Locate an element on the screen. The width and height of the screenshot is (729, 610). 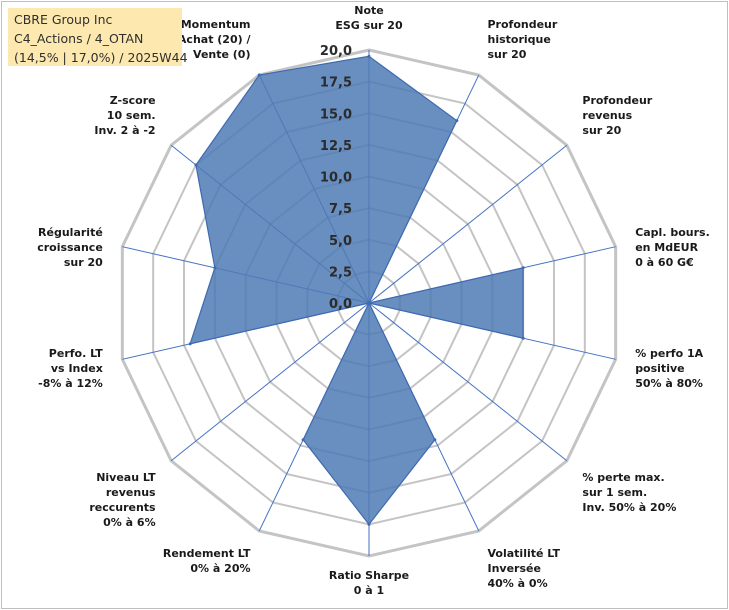
axis-label-line: Z-score is located at coordinates (133, 100).